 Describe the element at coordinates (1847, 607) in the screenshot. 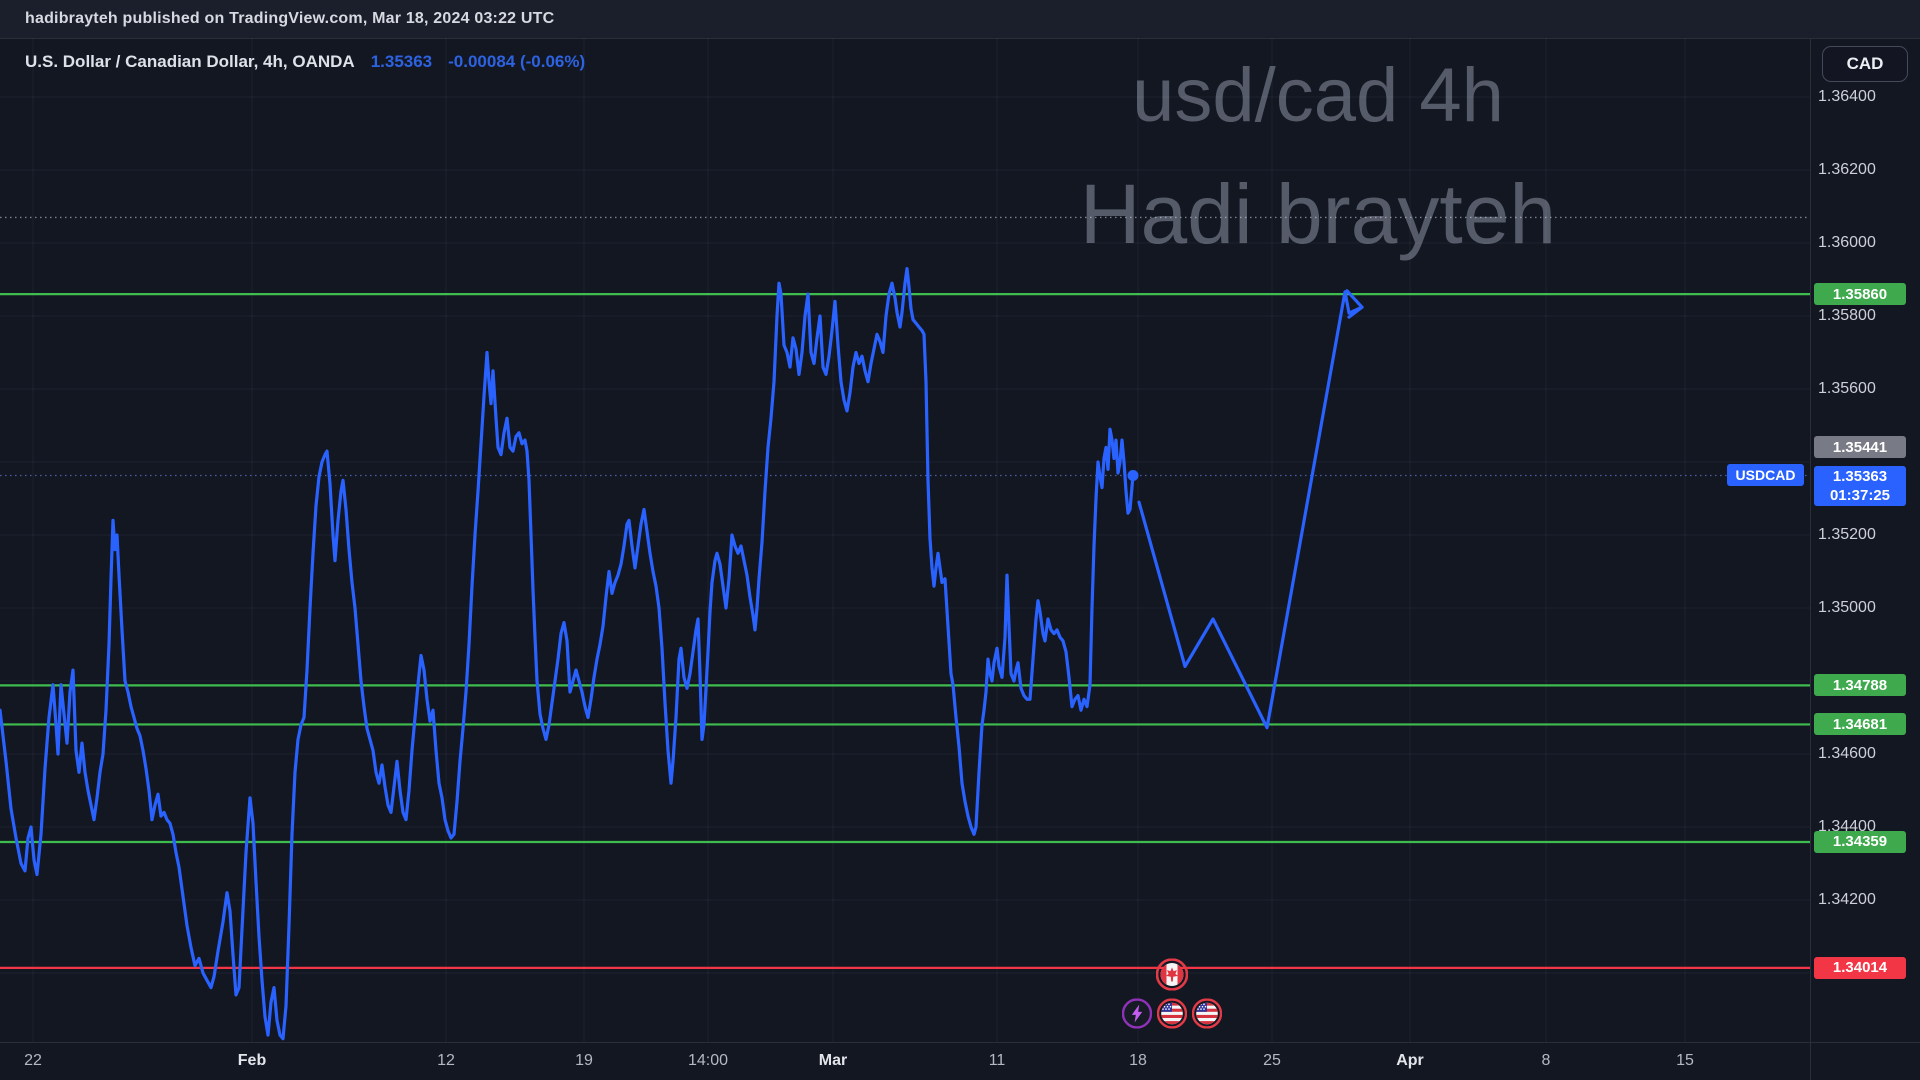

I see `price-tick-label: 1.35000` at that location.